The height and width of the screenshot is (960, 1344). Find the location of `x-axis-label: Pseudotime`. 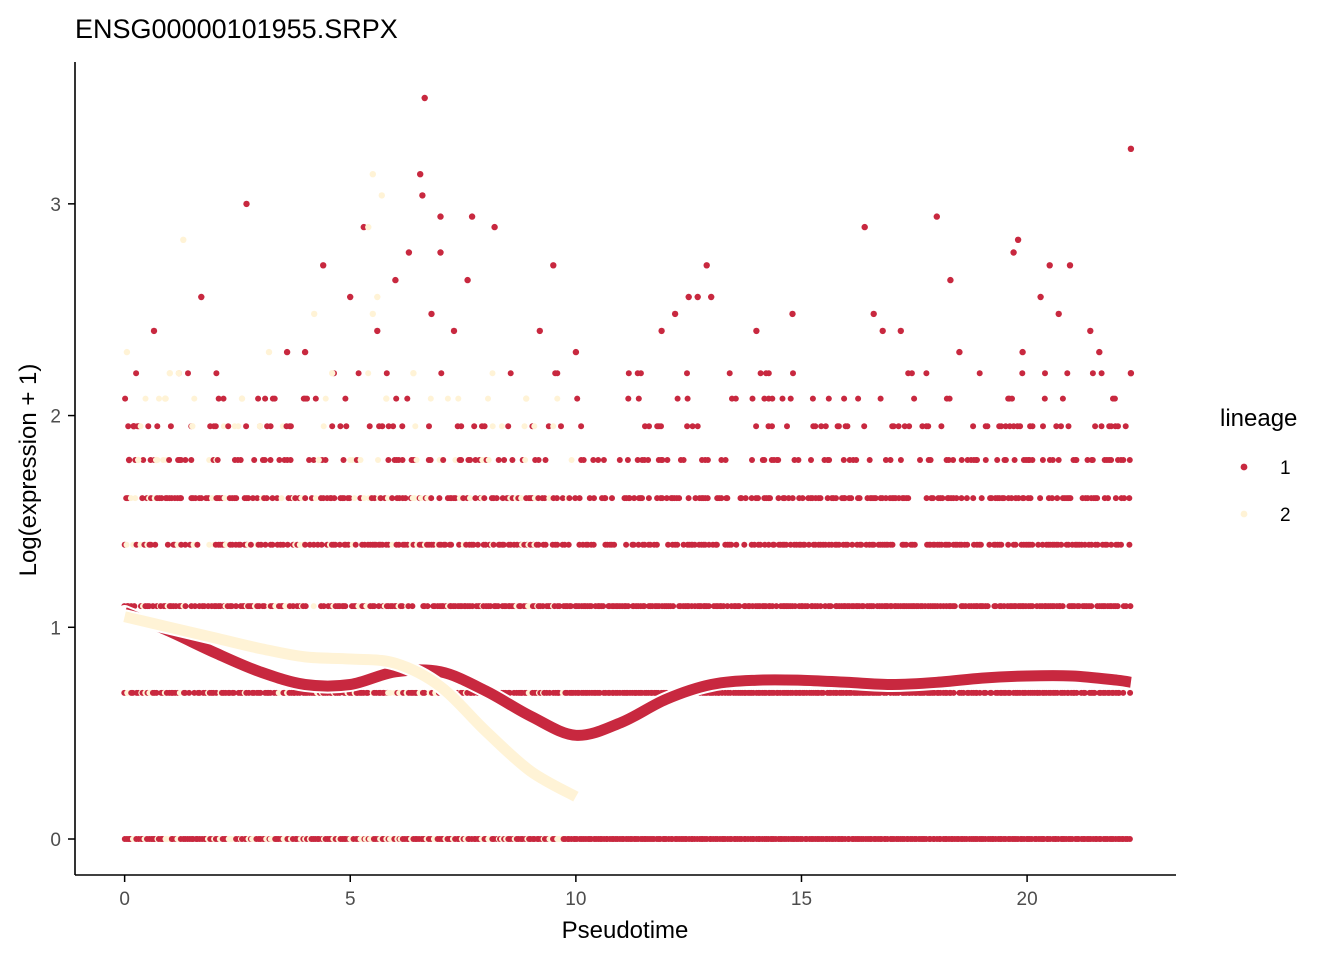

x-axis-label: Pseudotime is located at coordinates (625, 930).